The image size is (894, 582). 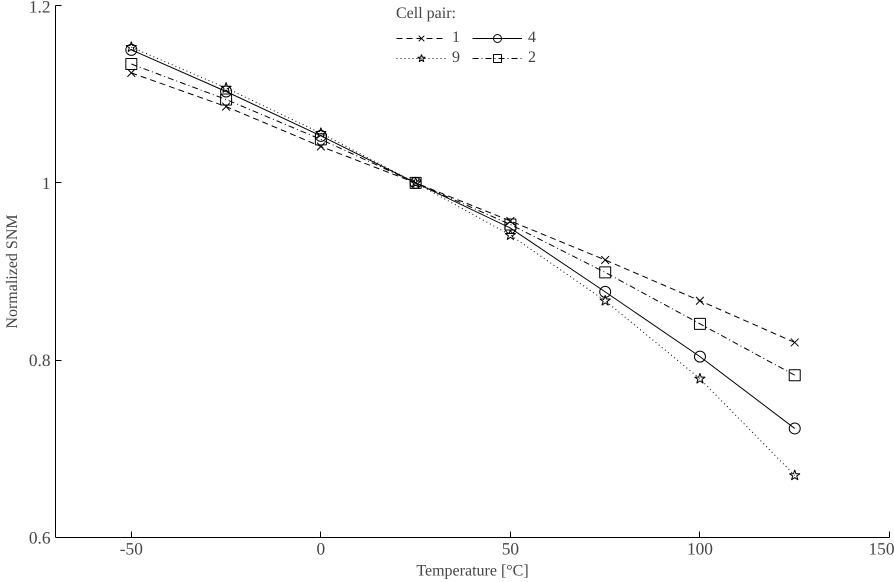 What do you see at coordinates (472, 571) in the screenshot?
I see `x-axis-title: Temperature [°C]` at bounding box center [472, 571].